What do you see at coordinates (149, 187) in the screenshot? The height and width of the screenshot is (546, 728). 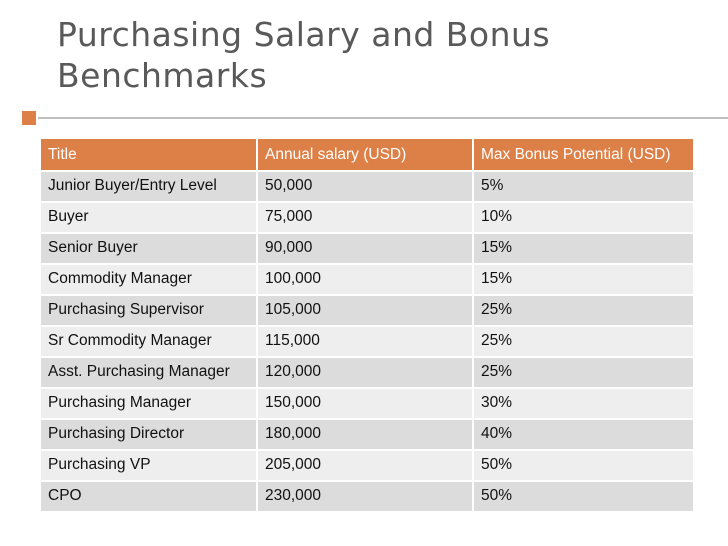 I see `cell-title: Junior Buyer/Entry Level` at bounding box center [149, 187].